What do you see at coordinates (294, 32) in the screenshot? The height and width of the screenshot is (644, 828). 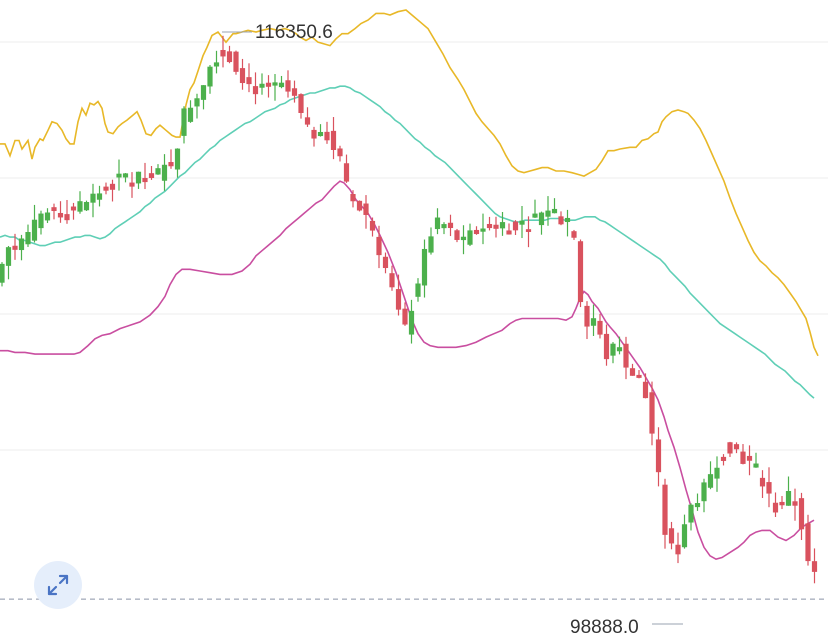 I see `high-price-label: 116350.6` at bounding box center [294, 32].